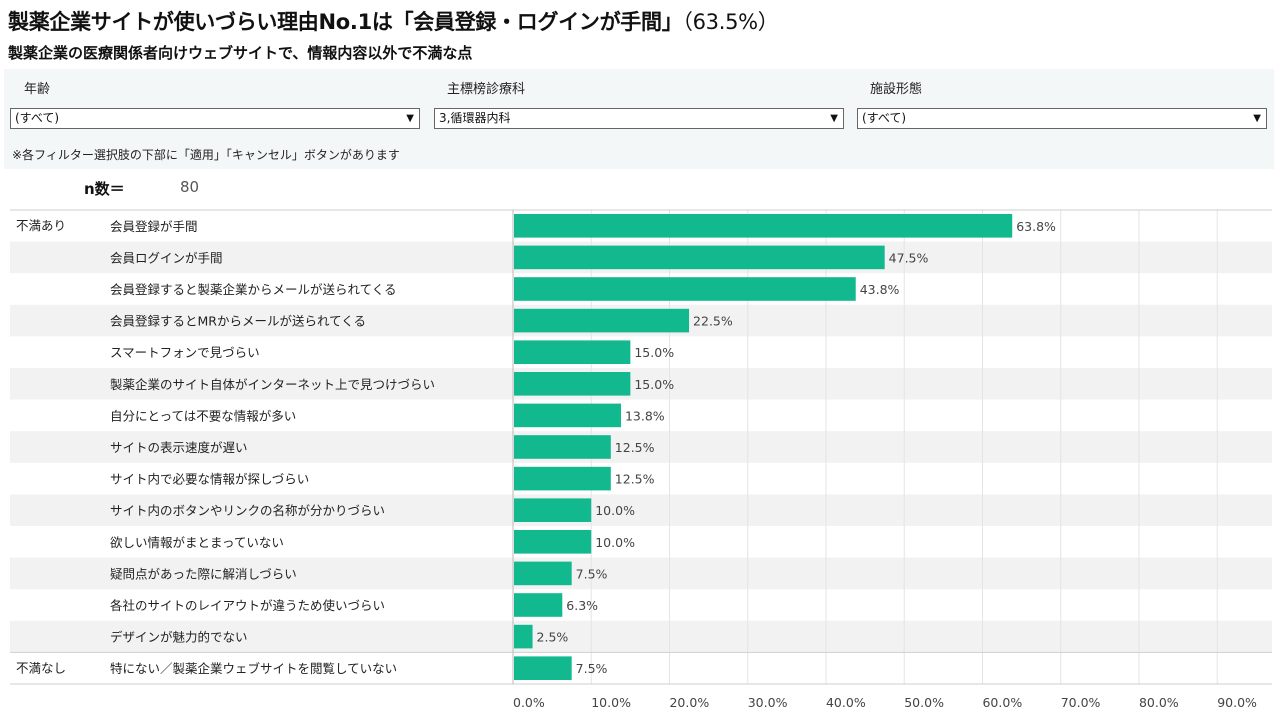  What do you see at coordinates (37, 89) in the screenshot?
I see `age-filter-label: 年齢` at bounding box center [37, 89].